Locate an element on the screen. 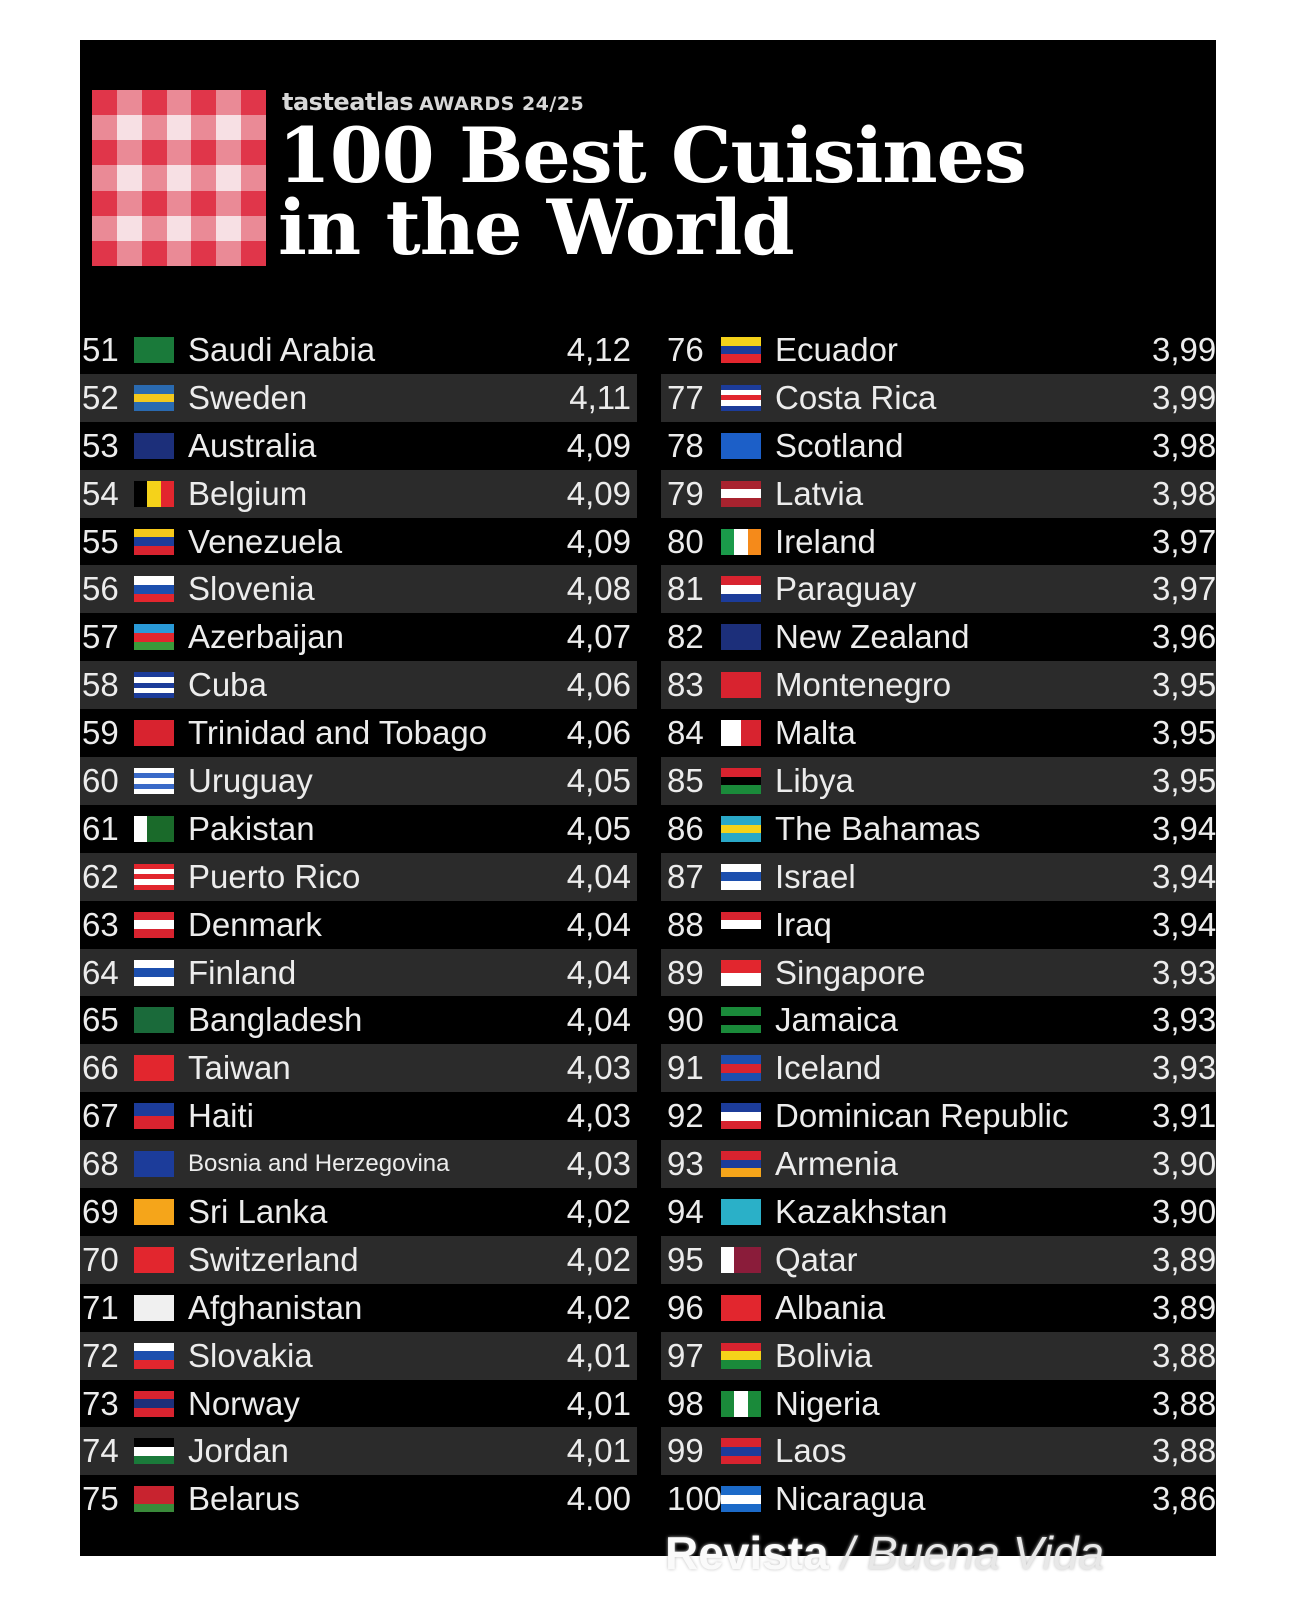  ranking-row: 77 Costa Rica 3,99 is located at coordinates (938, 397).